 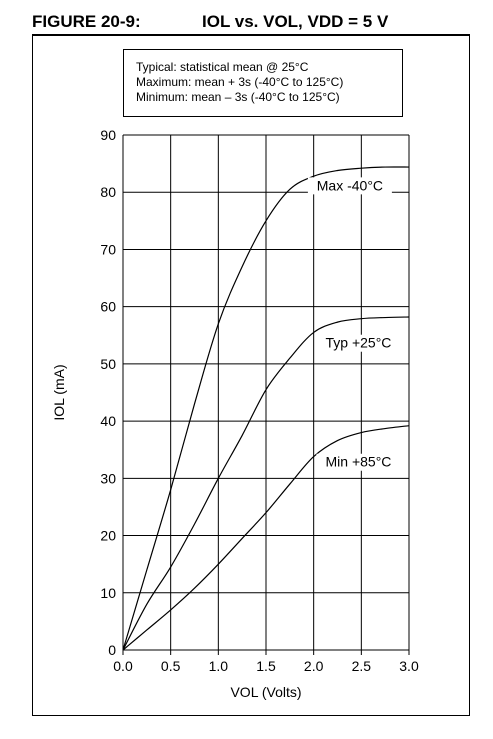 I want to click on y-tick-label: 40, so click(x=108, y=421).